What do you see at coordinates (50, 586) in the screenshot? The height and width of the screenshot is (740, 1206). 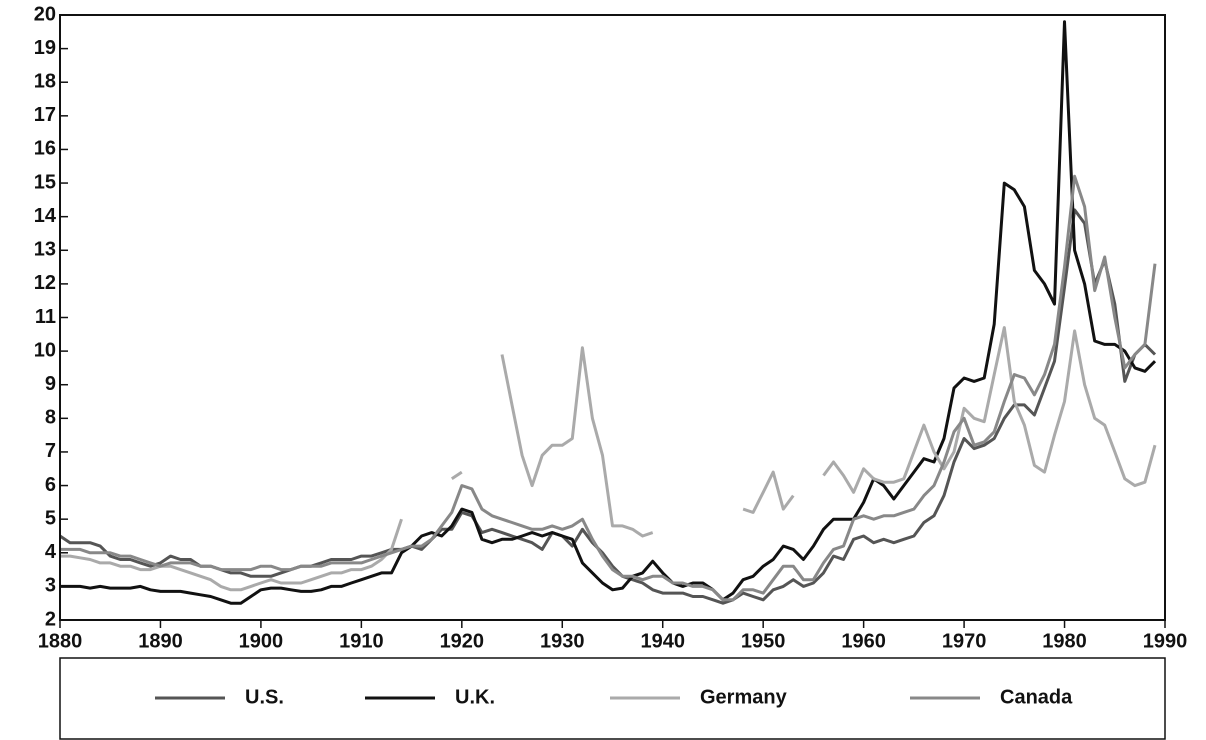 I see `y-tick-label: 3` at bounding box center [50, 586].